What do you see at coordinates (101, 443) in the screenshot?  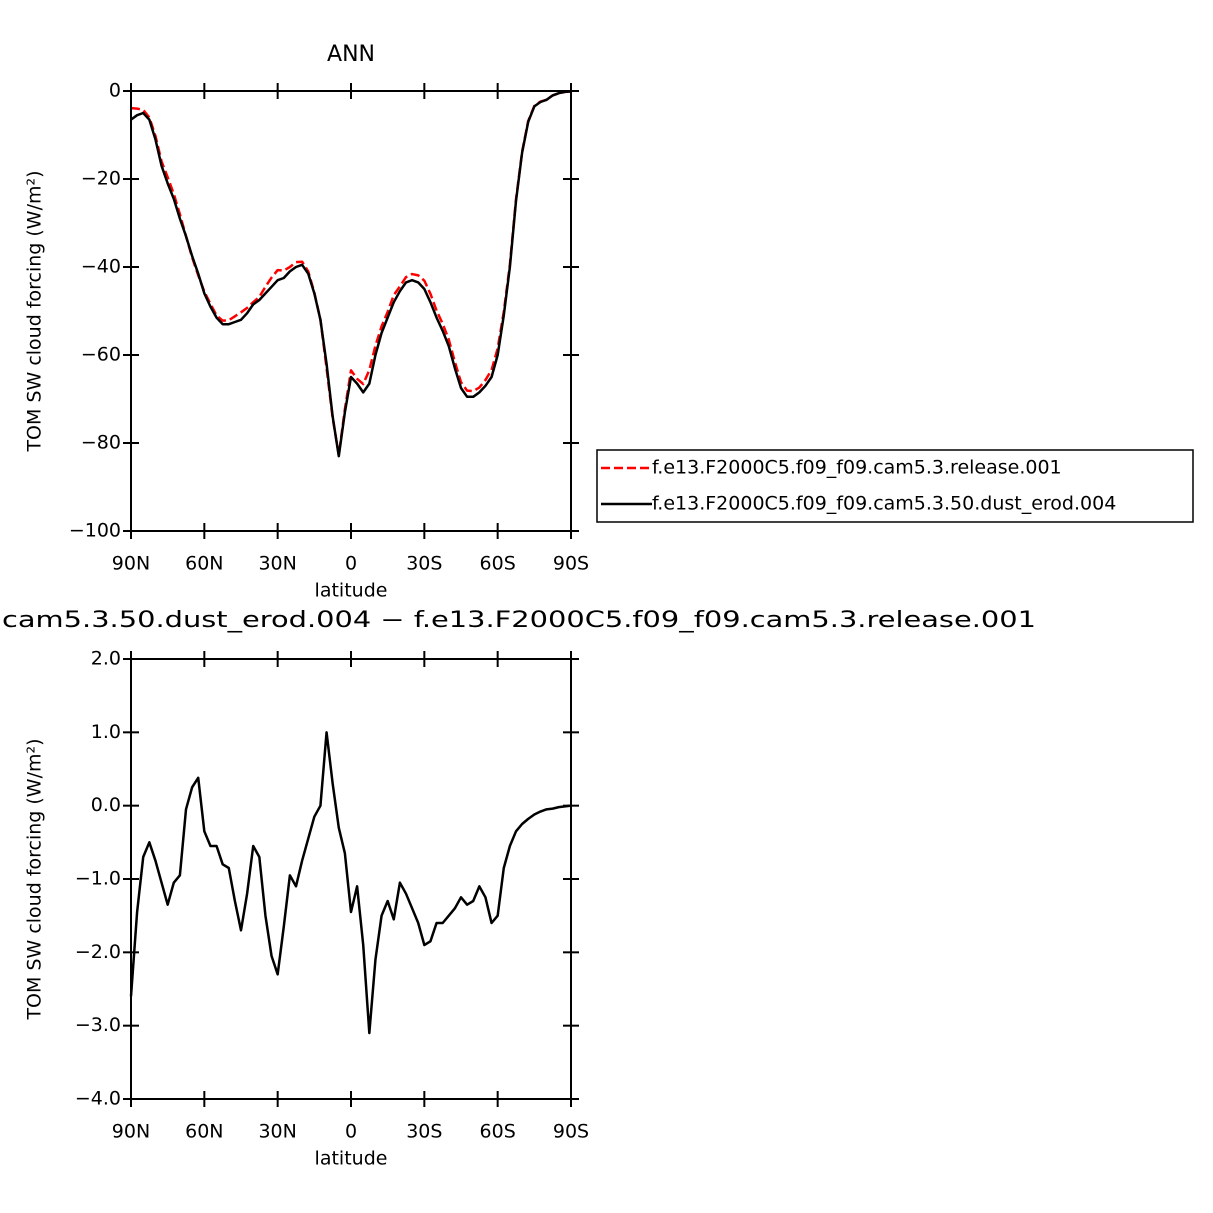 I see `y-tick-label: −80` at bounding box center [101, 443].